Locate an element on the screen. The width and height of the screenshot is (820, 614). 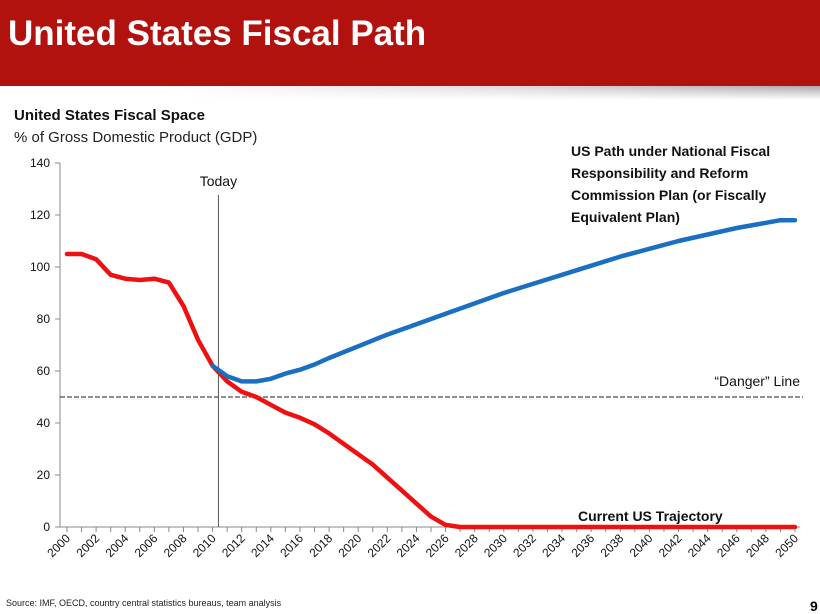
x-tick-label: 2046 is located at coordinates (728, 545).